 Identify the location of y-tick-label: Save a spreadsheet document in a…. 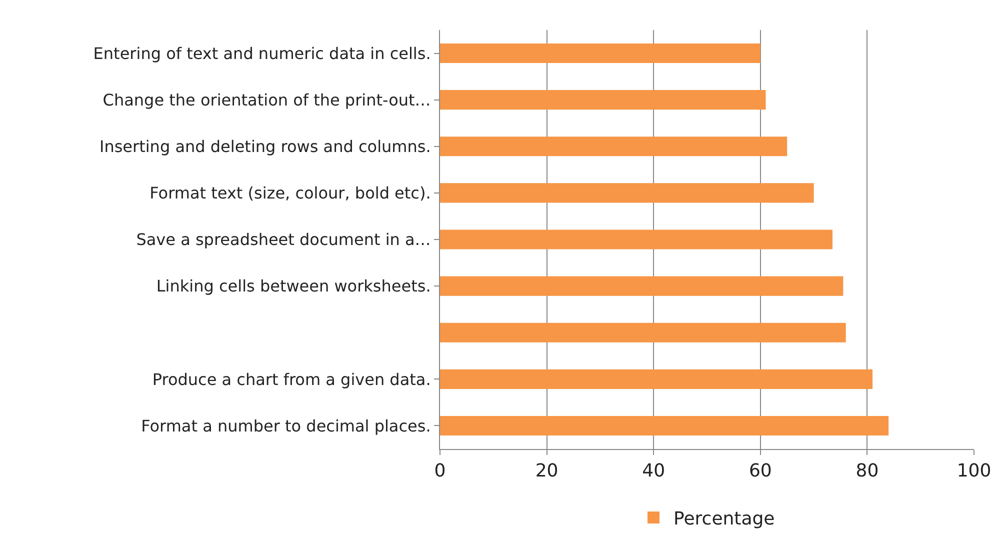
(283, 240).